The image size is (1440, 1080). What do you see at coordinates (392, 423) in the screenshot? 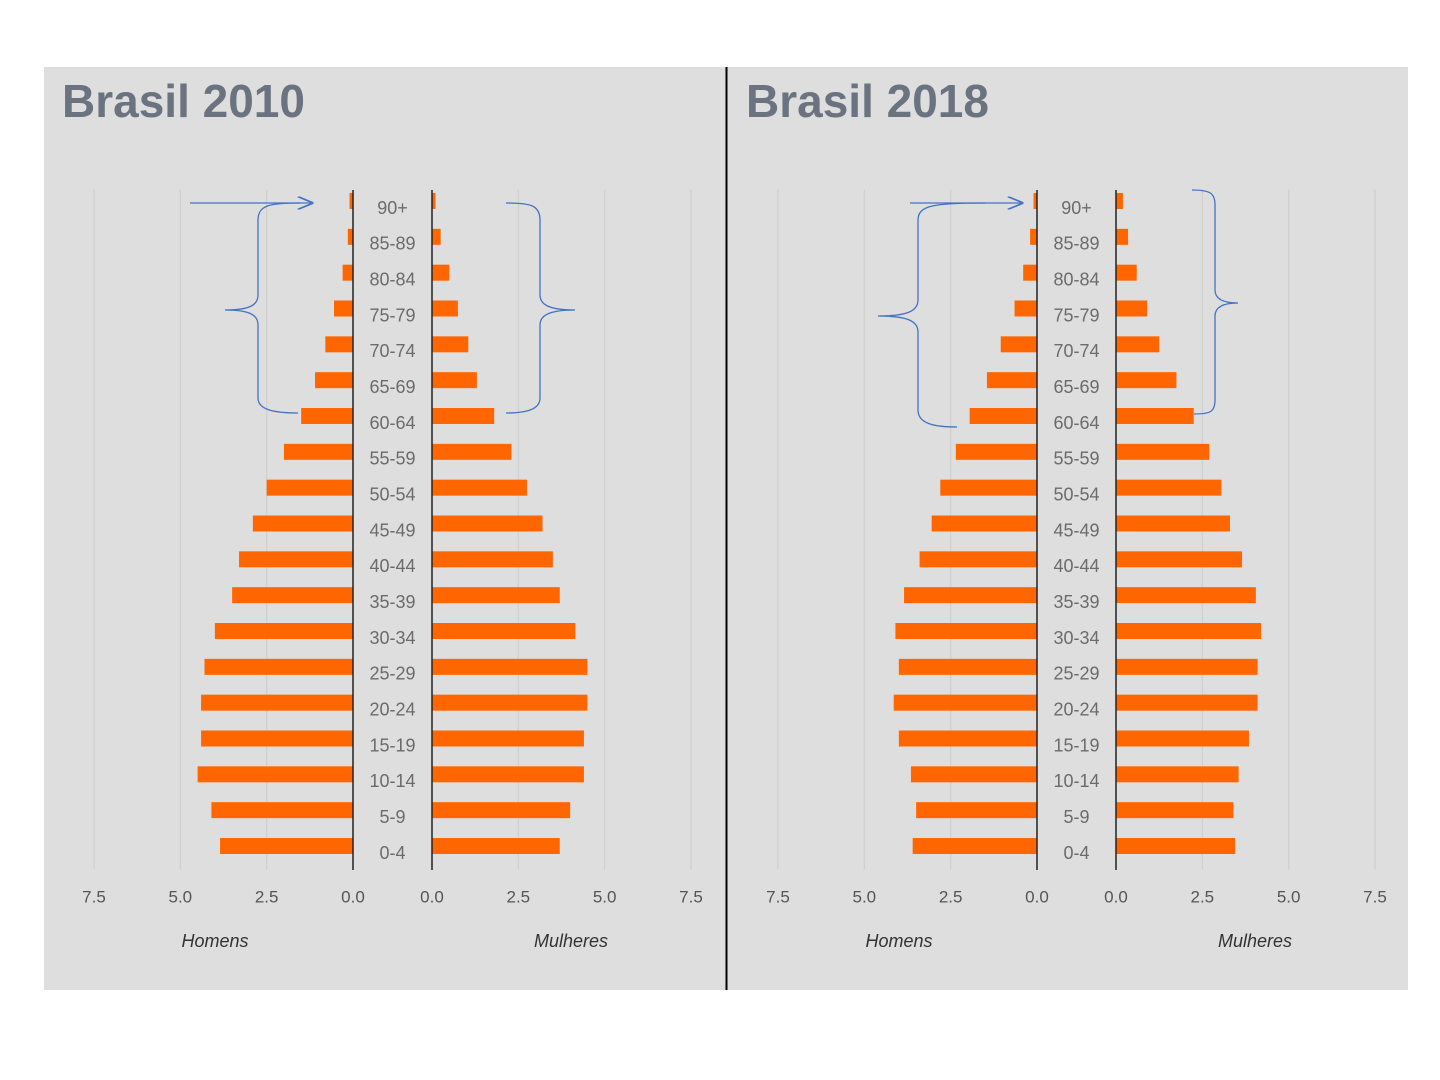
I see `category-label: 60-64` at bounding box center [392, 423].